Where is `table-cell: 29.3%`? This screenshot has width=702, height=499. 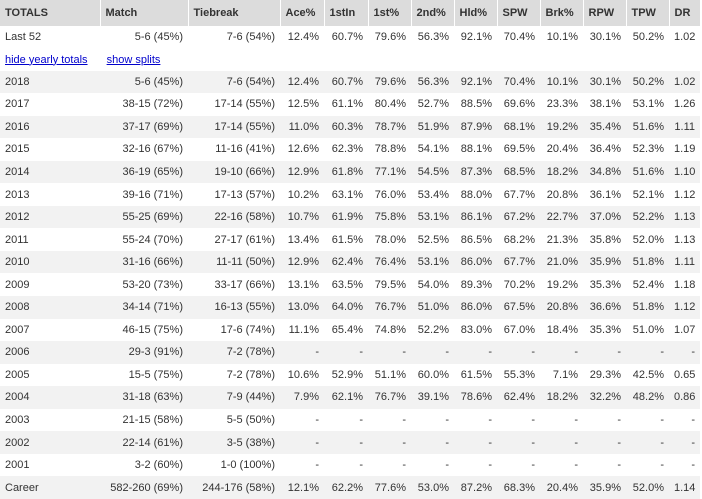
table-cell: 29.3% is located at coordinates (605, 374).